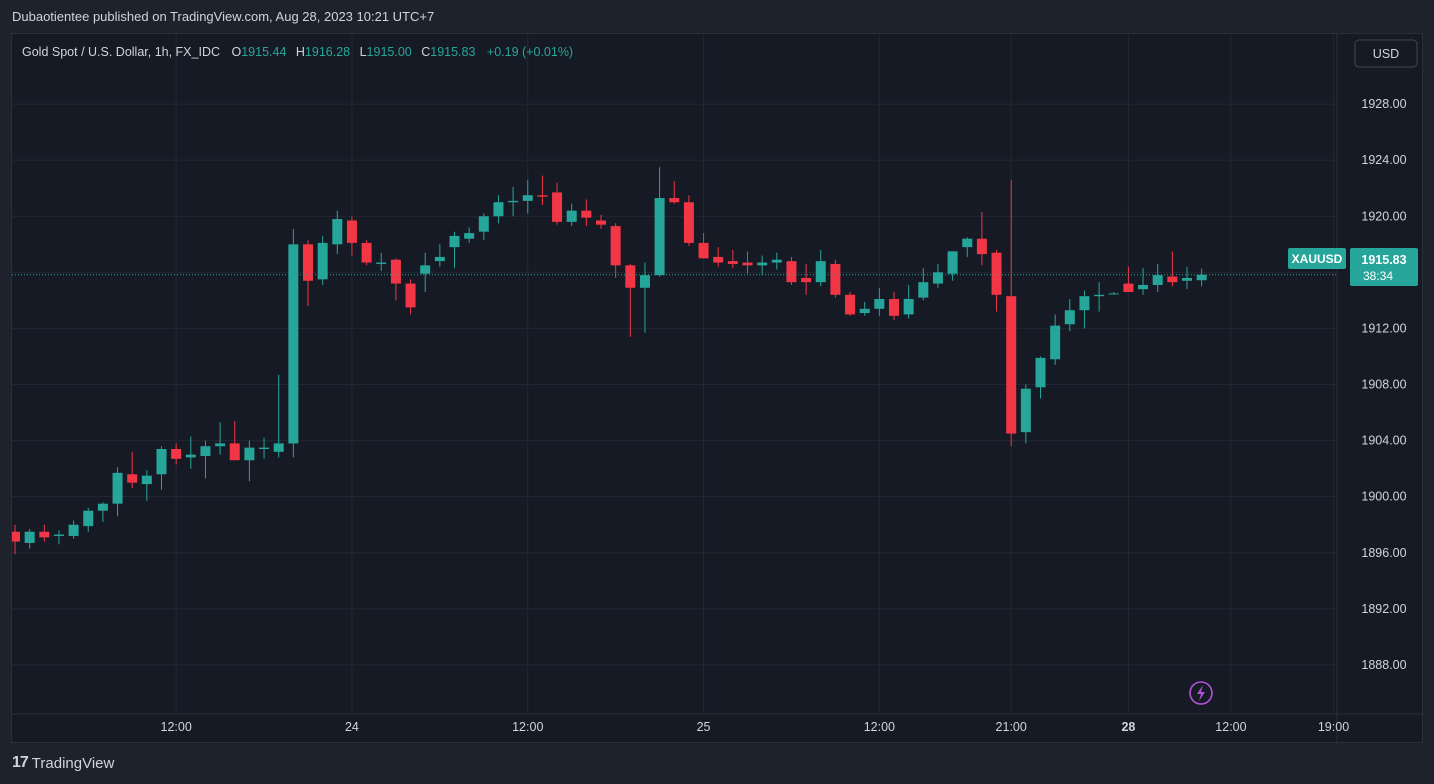 Image resolution: width=1434 pixels, height=784 pixels. What do you see at coordinates (63, 763) in the screenshot?
I see `footer-branding: 17 TradingView` at bounding box center [63, 763].